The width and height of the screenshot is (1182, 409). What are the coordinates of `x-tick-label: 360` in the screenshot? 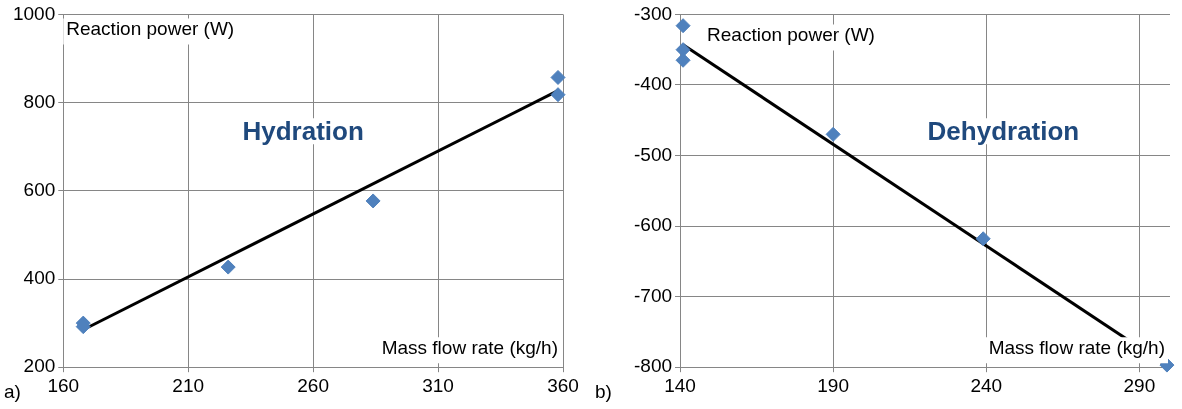 It's located at (563, 385).